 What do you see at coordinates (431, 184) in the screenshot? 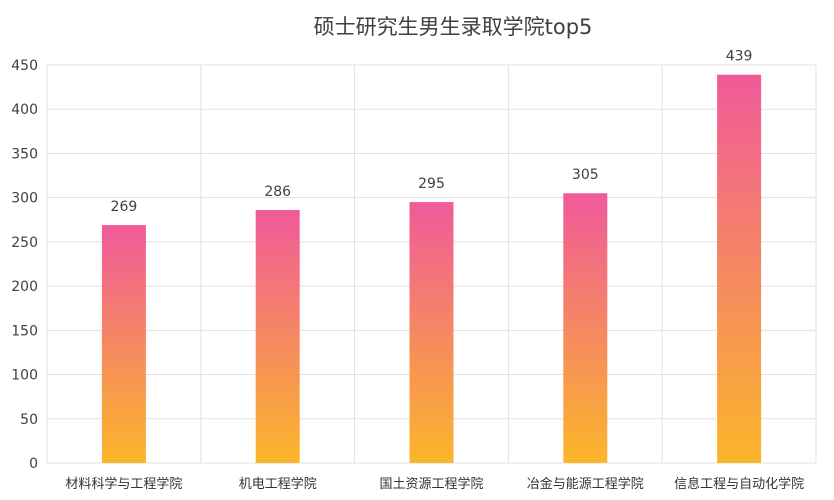
I see `data-label: 295` at bounding box center [431, 184].